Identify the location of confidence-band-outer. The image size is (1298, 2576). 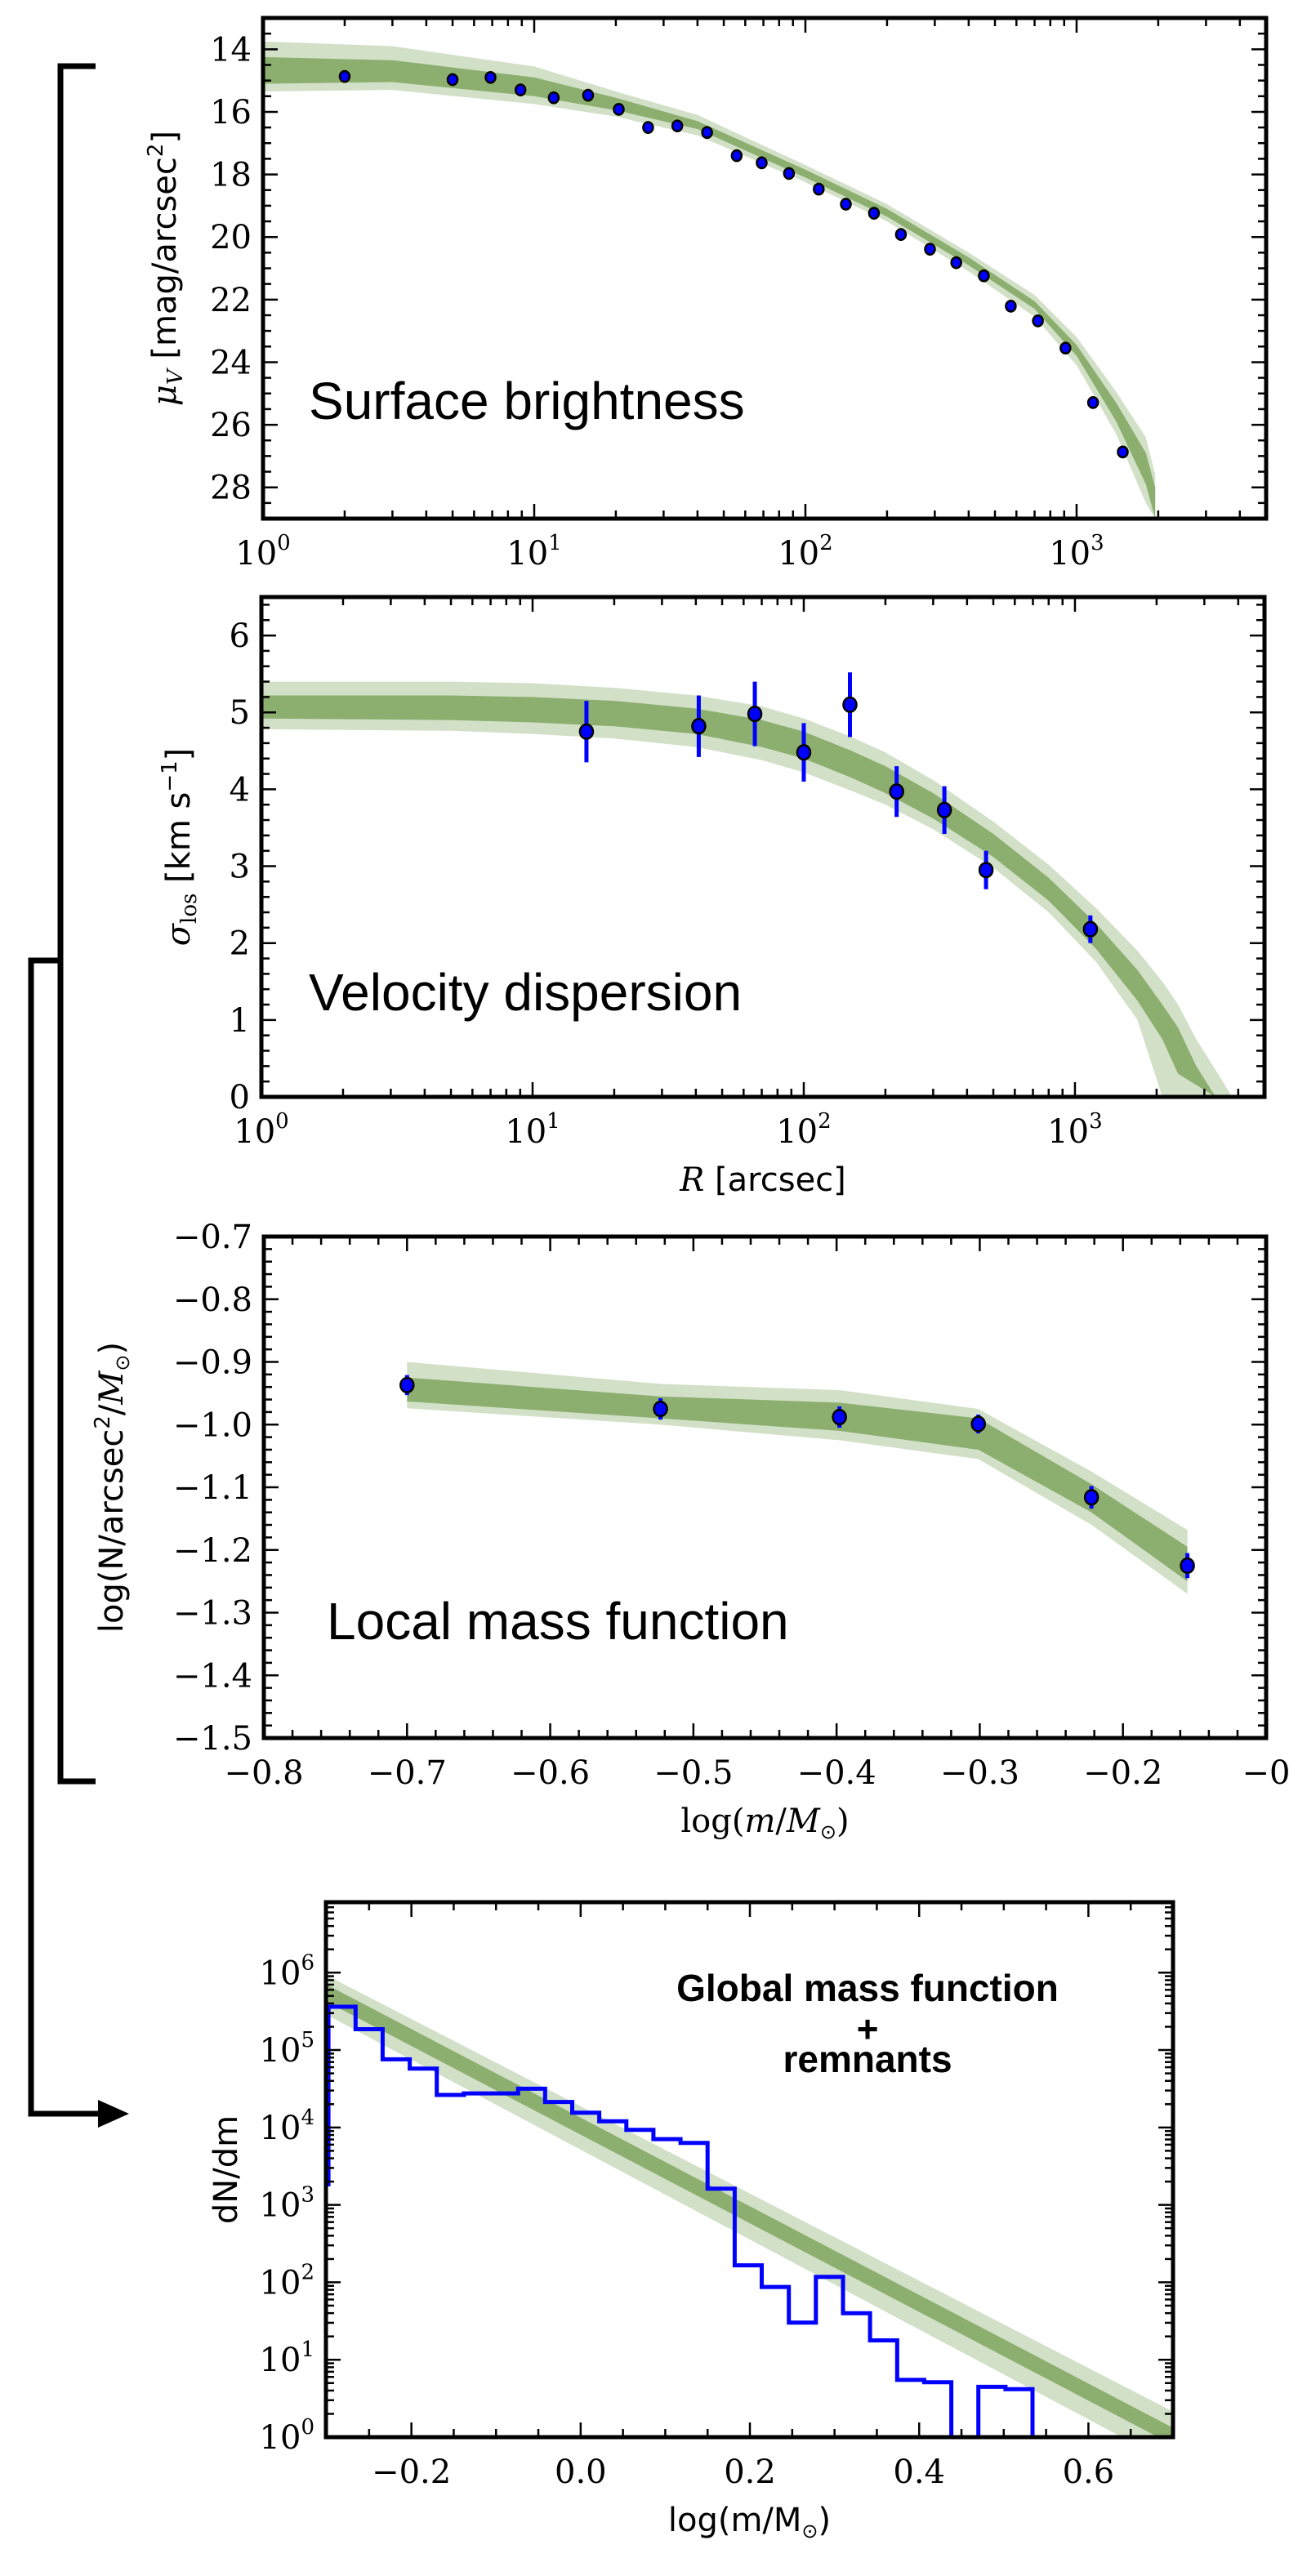
(797, 1478).